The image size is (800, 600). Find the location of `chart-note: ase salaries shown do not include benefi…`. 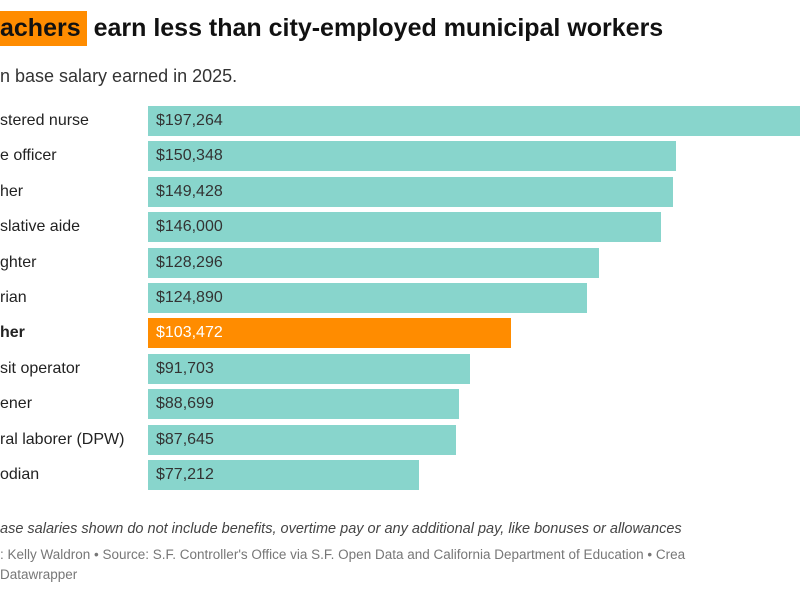

chart-note: ase salaries shown do not include benefi… is located at coordinates (341, 529).